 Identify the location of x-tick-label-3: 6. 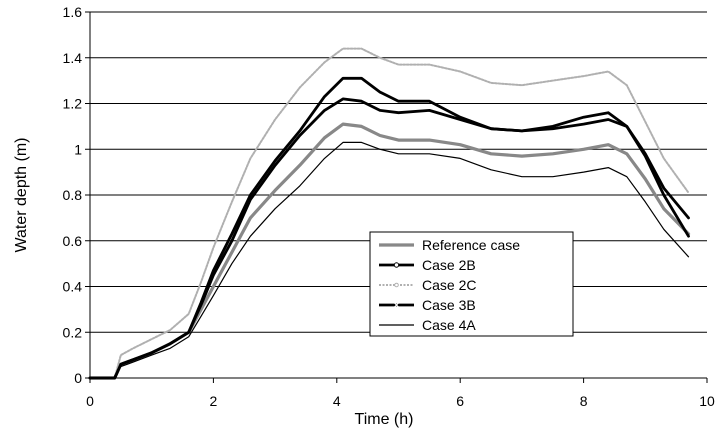
(460, 401).